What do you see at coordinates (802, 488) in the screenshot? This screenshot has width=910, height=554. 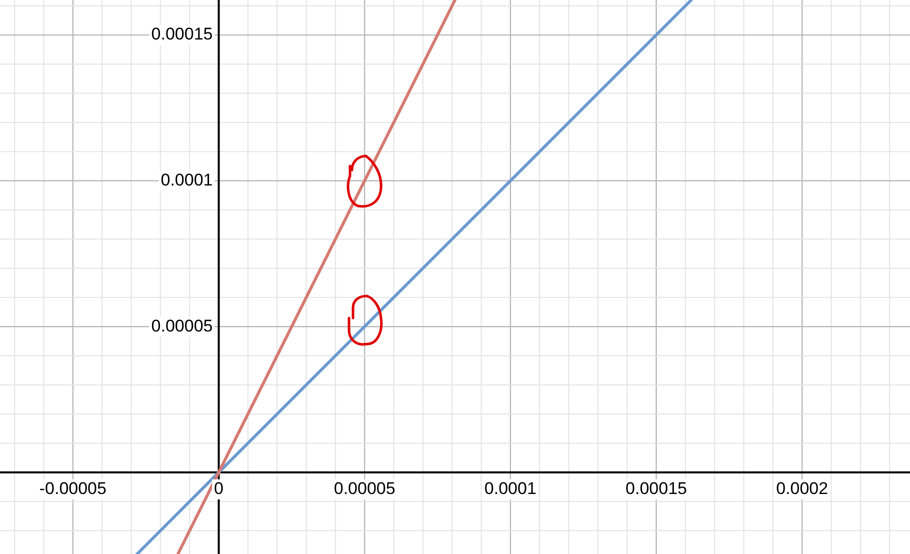 I see `x-tick-label: 0.0002` at bounding box center [802, 488].